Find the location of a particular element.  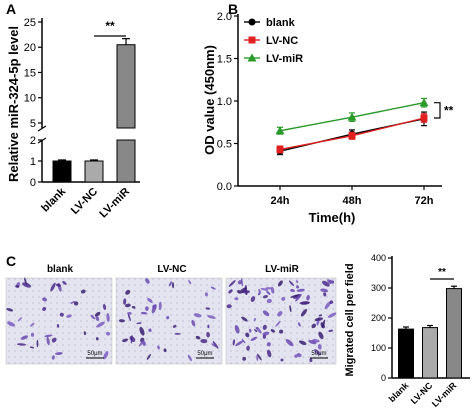

panel-b-xtick-label: 24h is located at coordinates (280, 201).